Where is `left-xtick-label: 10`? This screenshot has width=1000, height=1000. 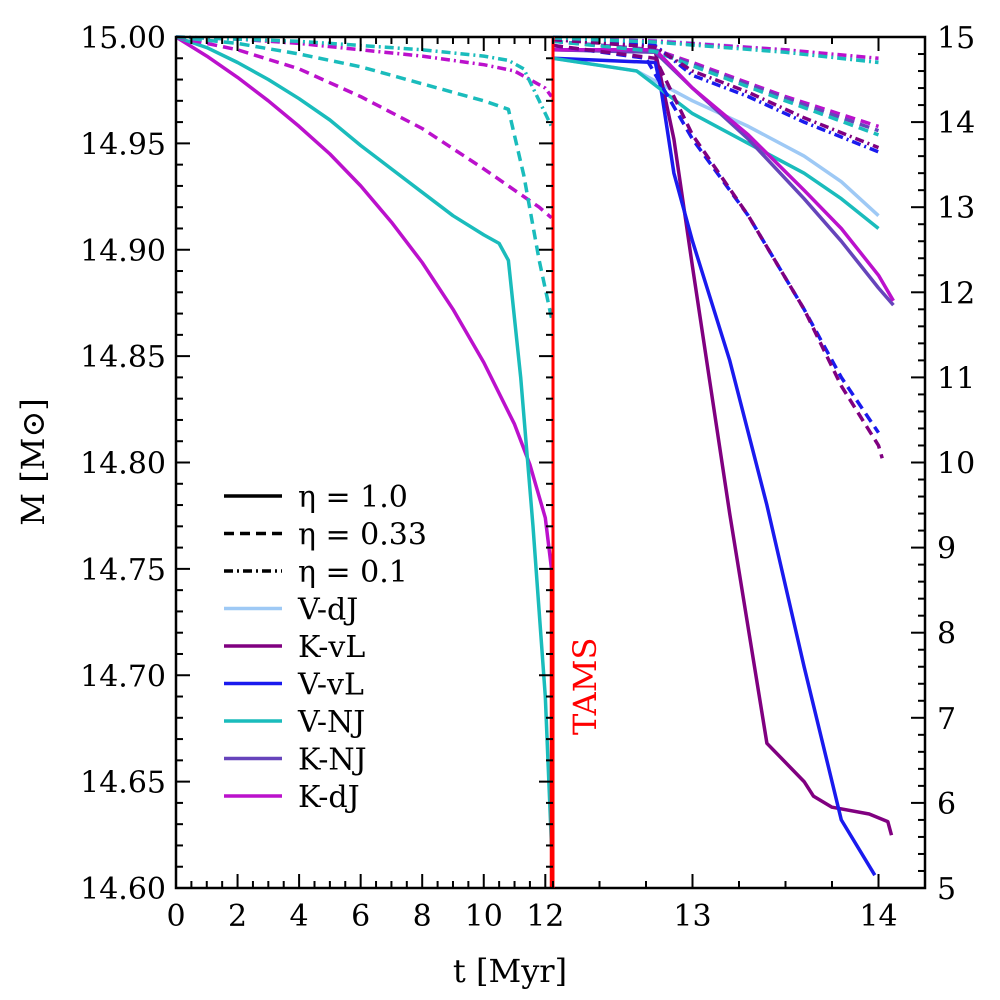
left-xtick-label: 10 is located at coordinates (484, 916).